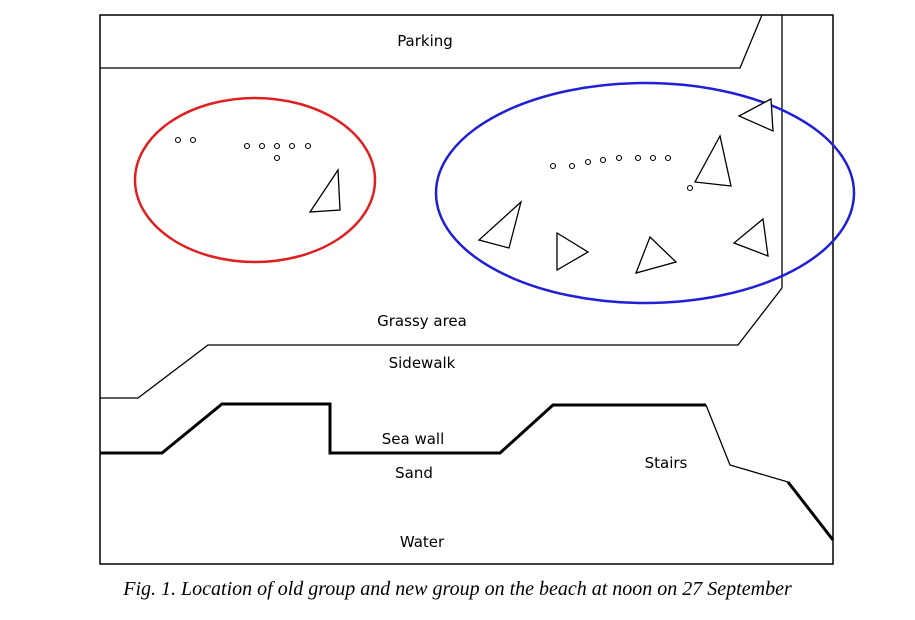 This screenshot has width=915, height=620. I want to click on old-group-outline, so click(255, 180).